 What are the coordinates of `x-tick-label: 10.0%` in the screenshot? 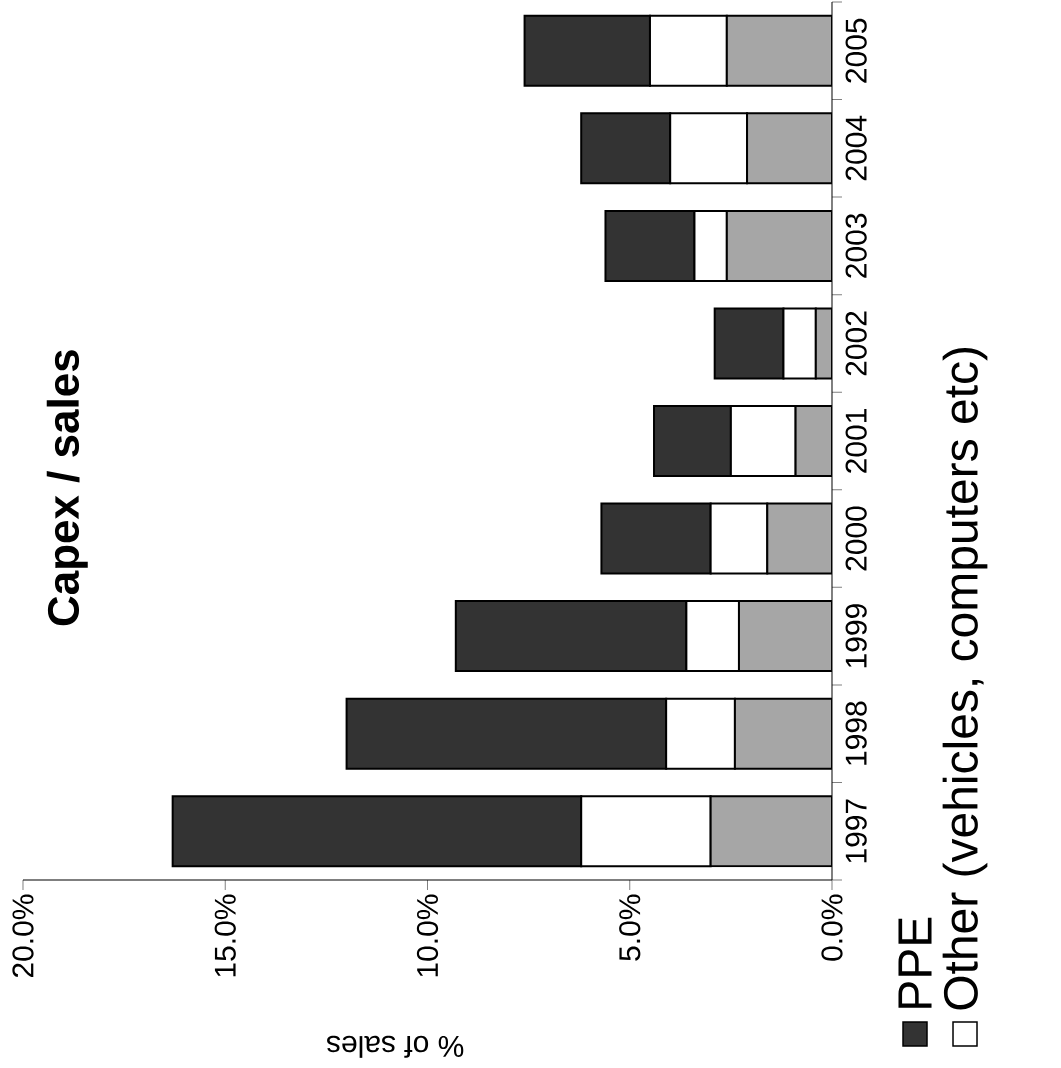 It's located at (427, 935).